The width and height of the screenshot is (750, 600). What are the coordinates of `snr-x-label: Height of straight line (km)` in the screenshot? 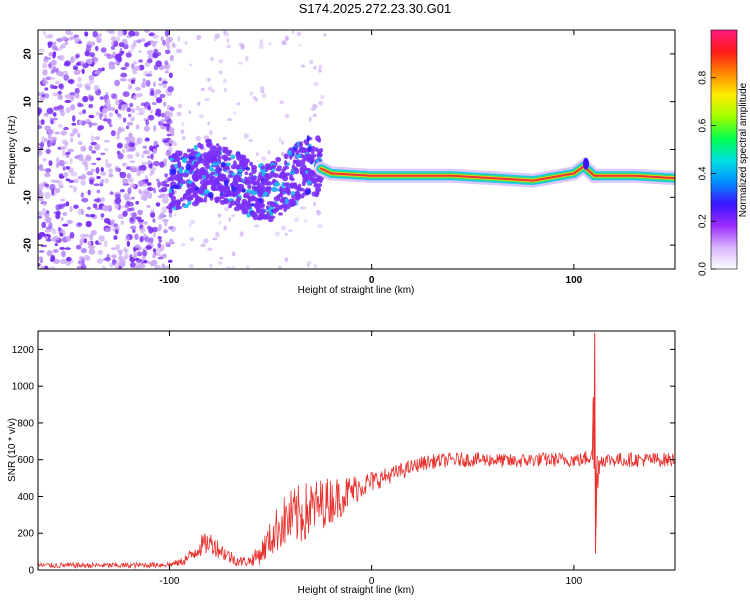 It's located at (356, 590).